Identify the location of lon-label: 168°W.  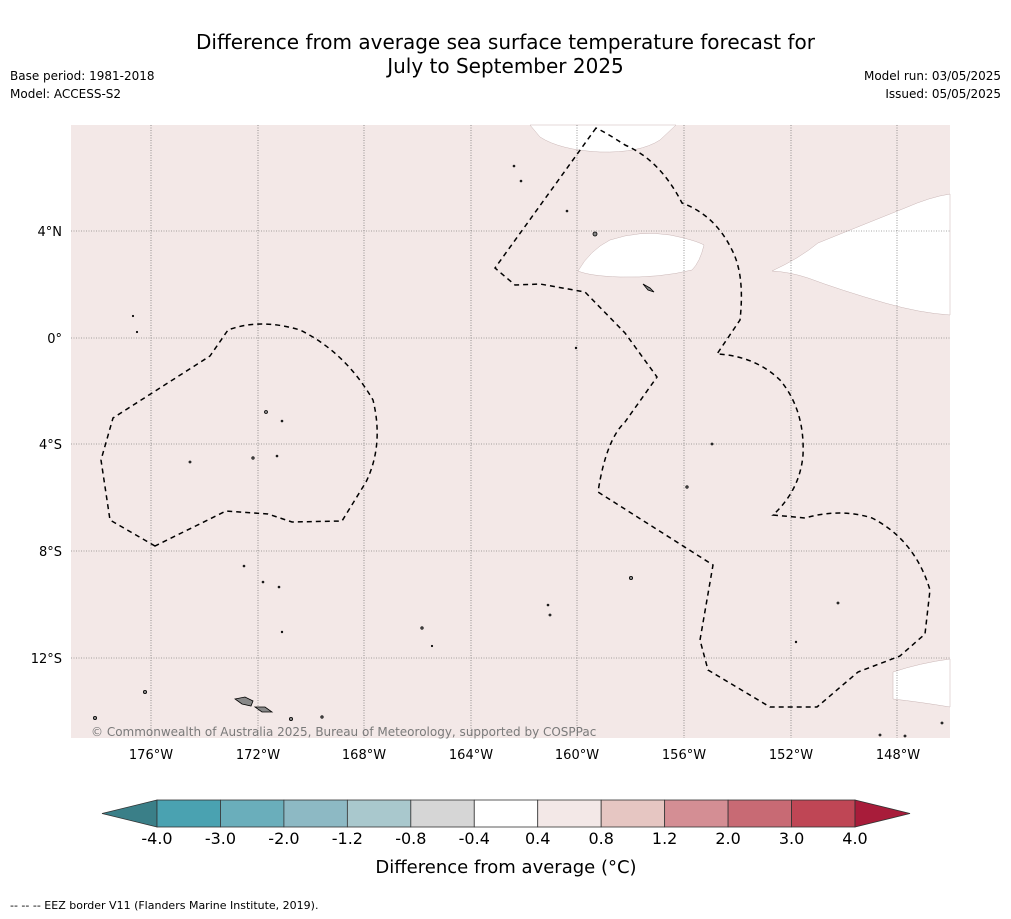
(364, 755).